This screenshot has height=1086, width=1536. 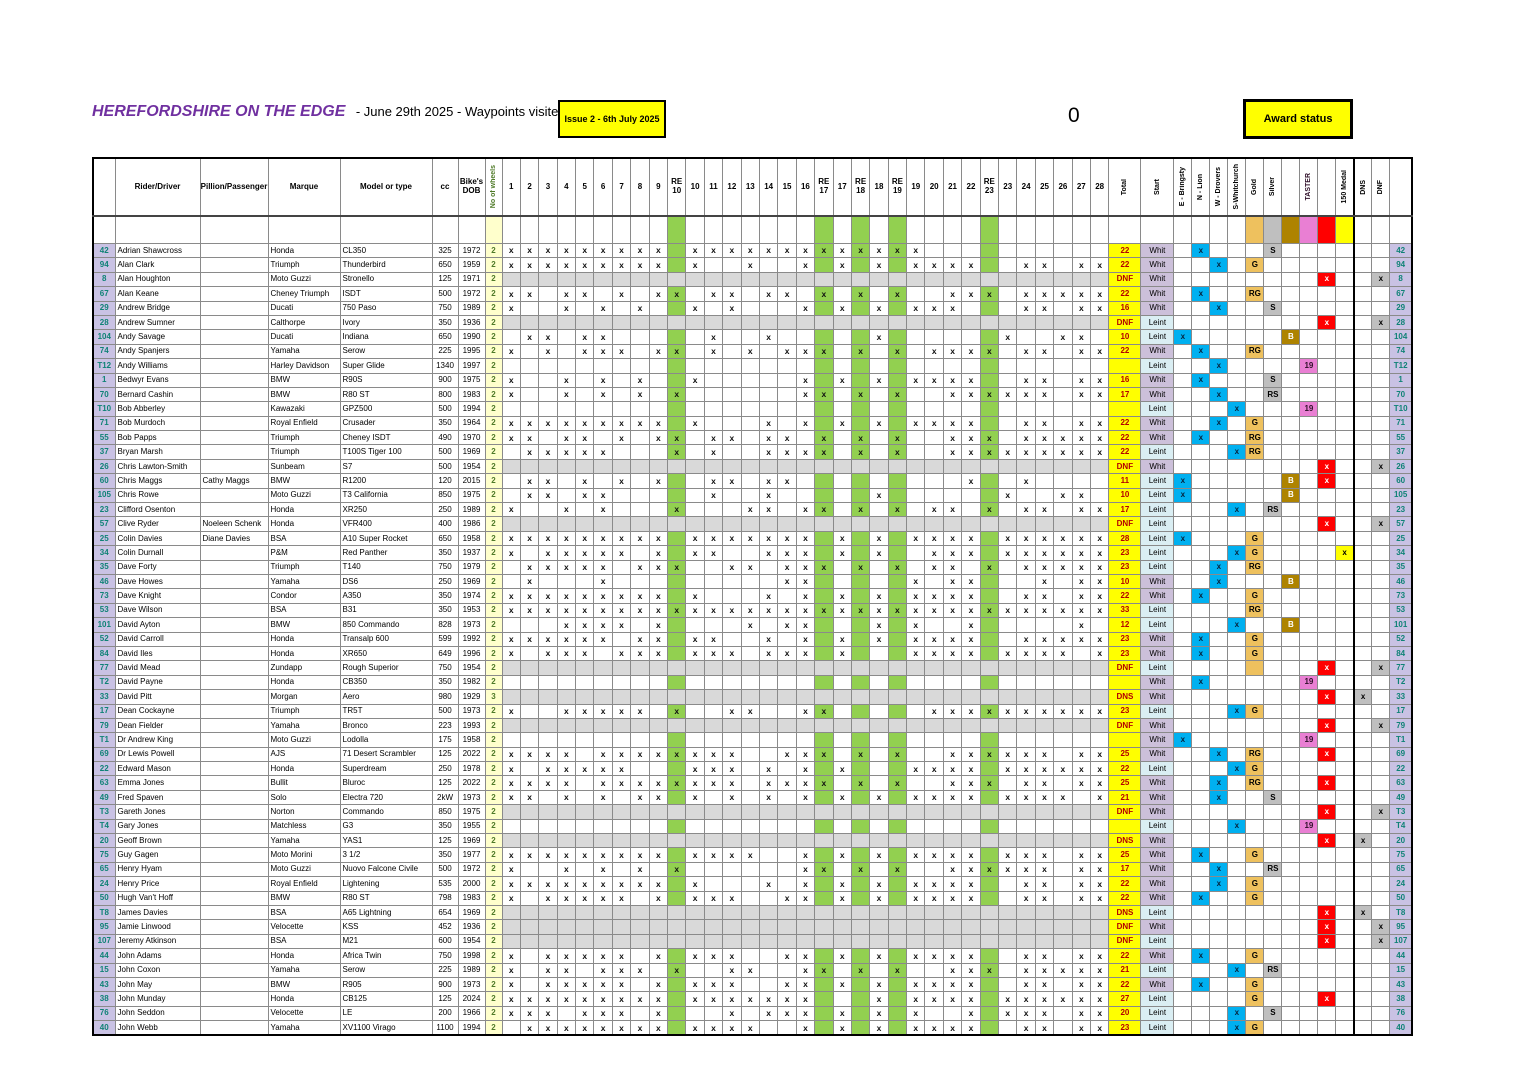 What do you see at coordinates (1273, 337) in the screenshot?
I see `cell-silver` at bounding box center [1273, 337].